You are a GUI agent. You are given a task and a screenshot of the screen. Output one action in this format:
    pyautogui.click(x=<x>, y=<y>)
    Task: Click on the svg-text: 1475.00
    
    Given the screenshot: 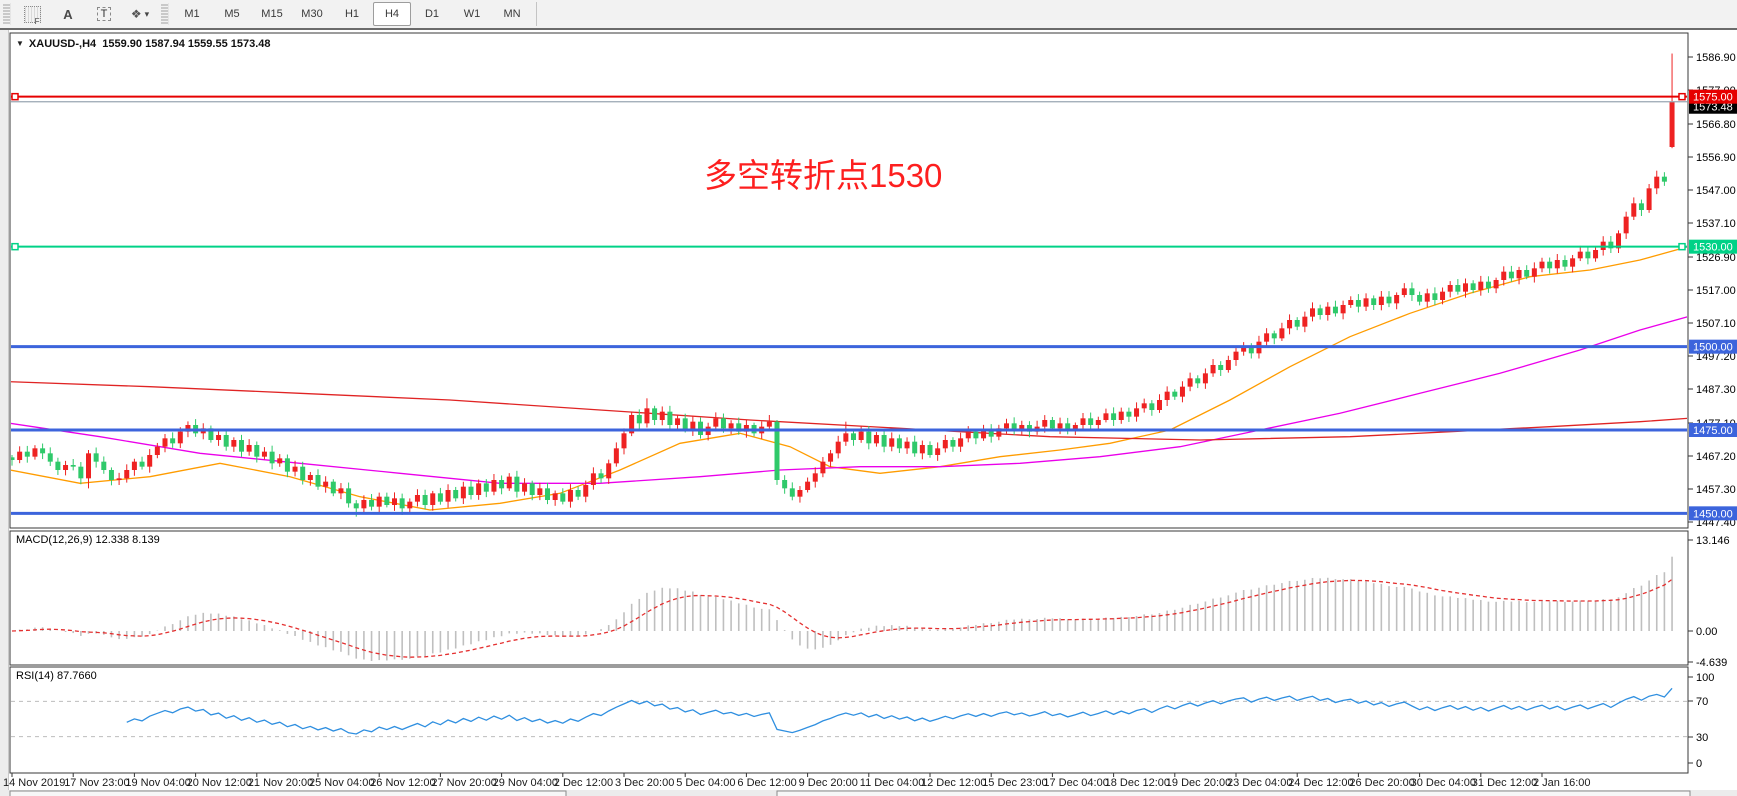 What is the action you would take?
    pyautogui.click(x=1713, y=431)
    